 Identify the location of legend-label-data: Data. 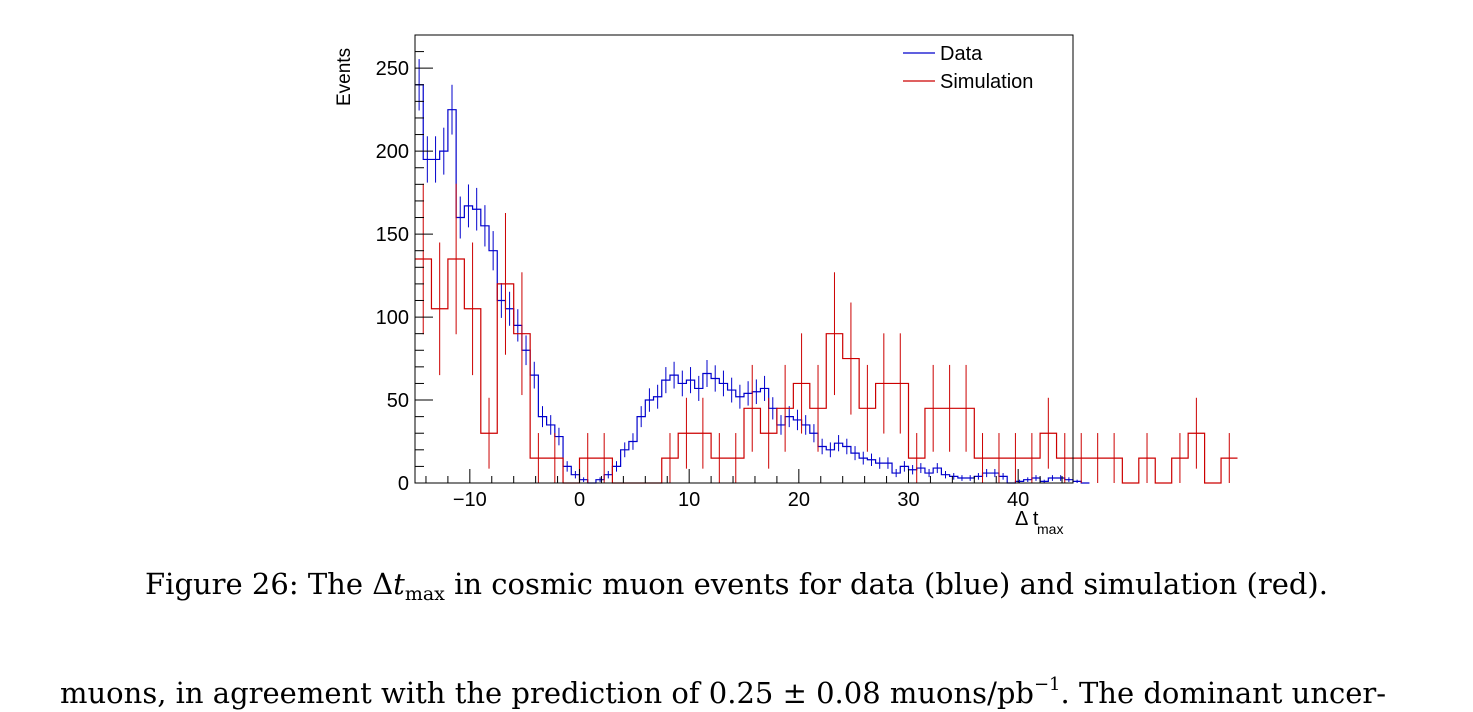
(961, 54).